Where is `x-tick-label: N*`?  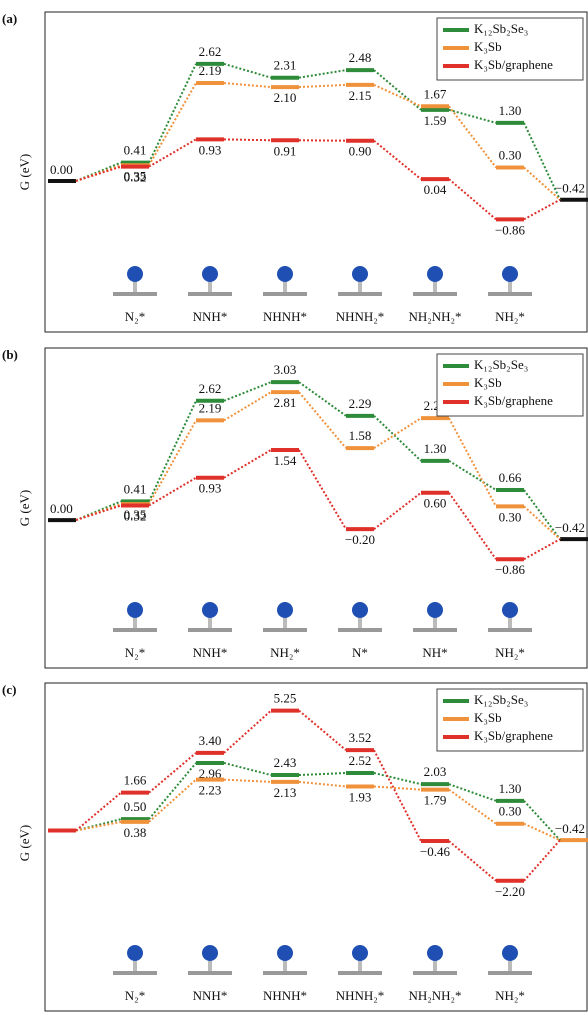
x-tick-label: N* is located at coordinates (360, 652).